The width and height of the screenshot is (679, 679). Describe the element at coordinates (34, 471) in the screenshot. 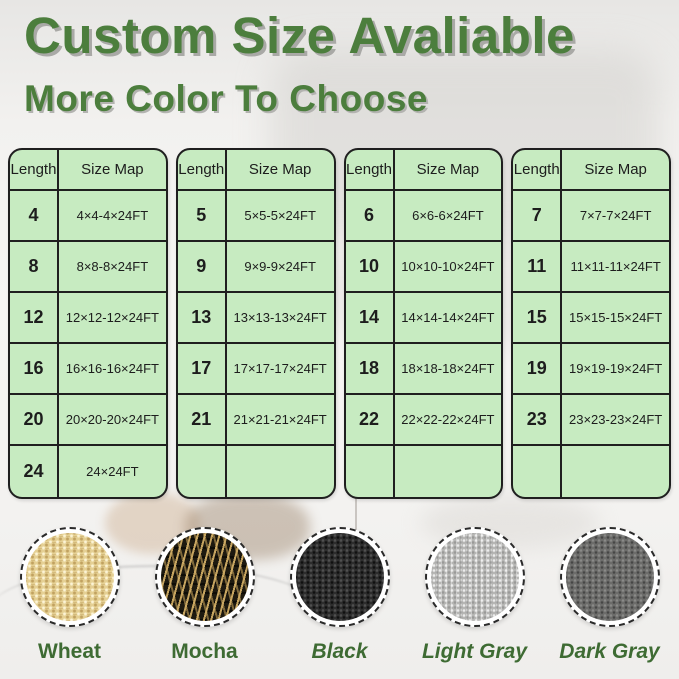

I see `length-cell: 24` at that location.